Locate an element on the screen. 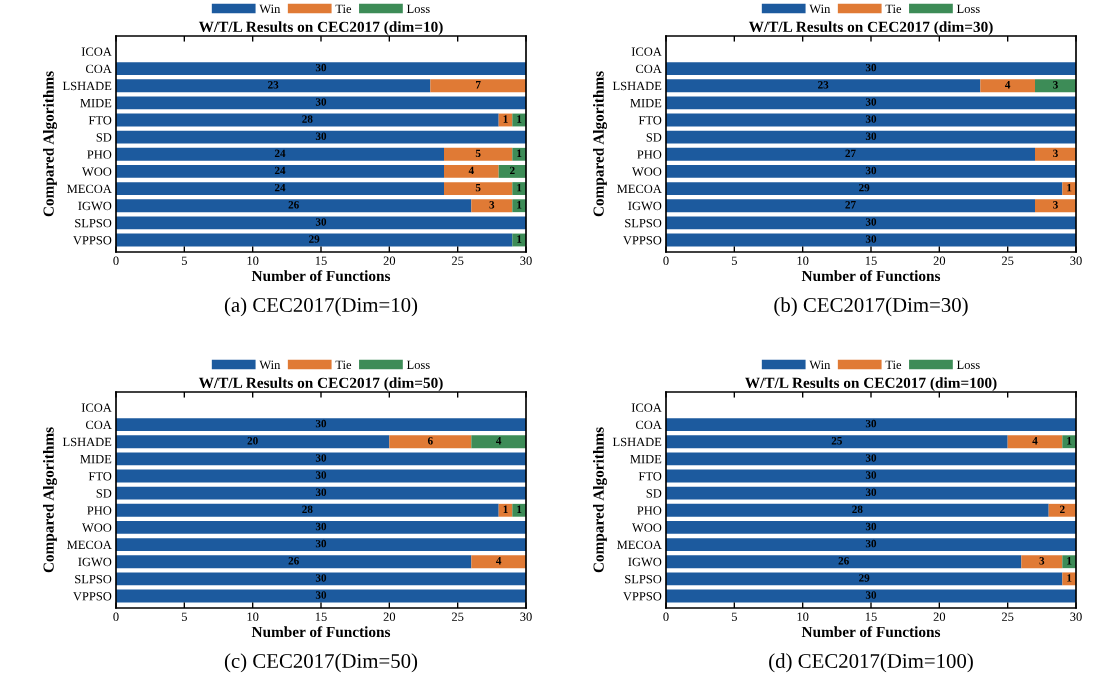 Image resolution: width=1100 pixels, height=692 pixels. text: (c) CEC2017(Dim=50) is located at coordinates (321, 663).